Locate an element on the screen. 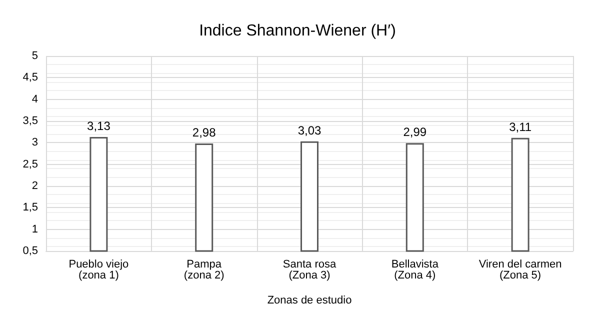 This screenshot has width=595, height=321. x-axis-title: Zonas de estudio is located at coordinates (309, 300).